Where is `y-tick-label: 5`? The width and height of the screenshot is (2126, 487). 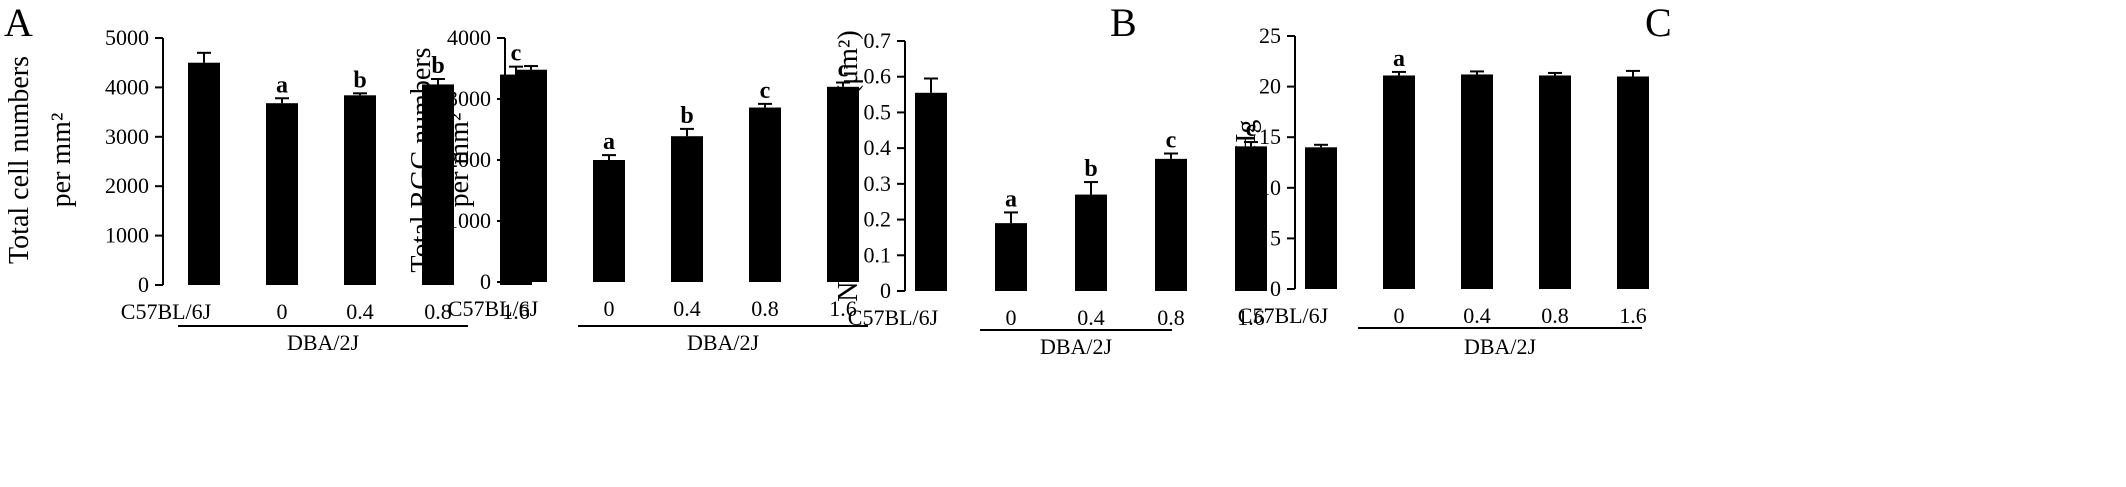 y-tick-label: 5 is located at coordinates (1275, 237).